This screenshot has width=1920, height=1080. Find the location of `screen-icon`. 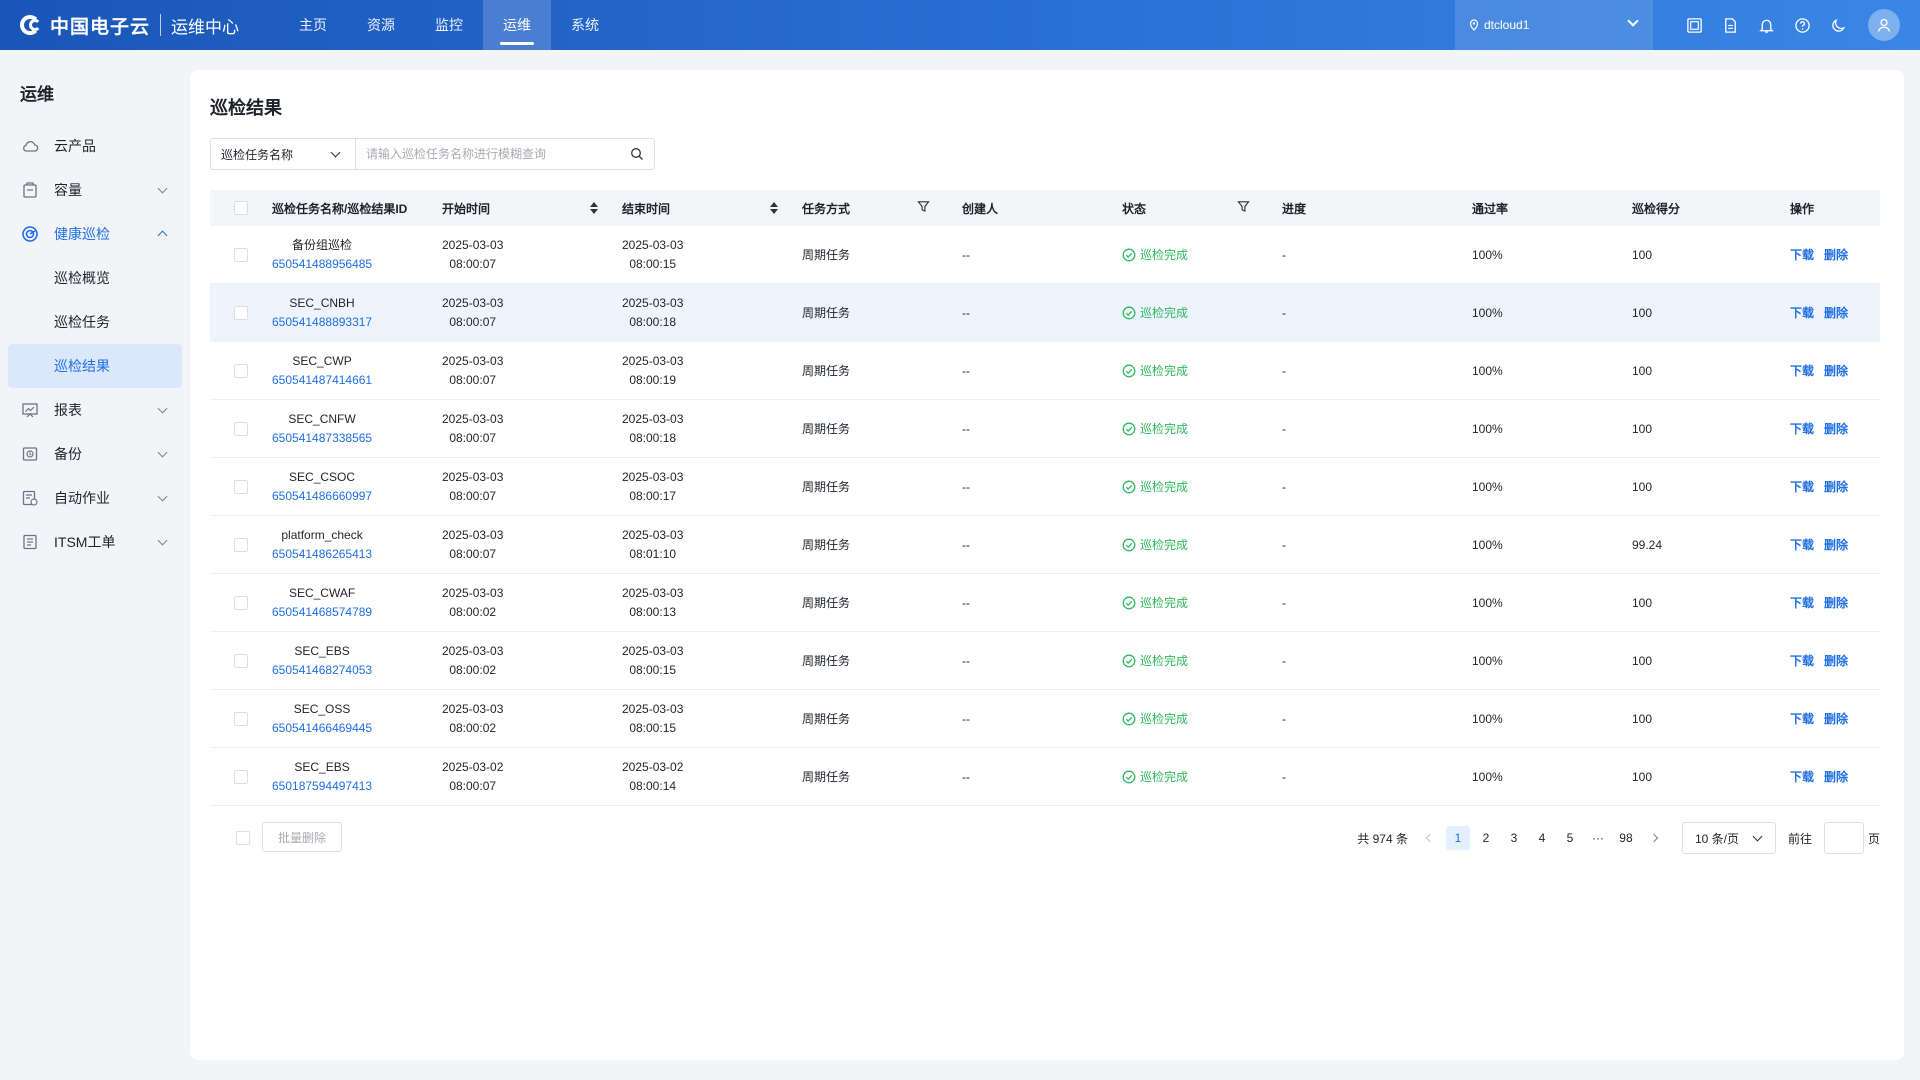

screen-icon is located at coordinates (1694, 25).